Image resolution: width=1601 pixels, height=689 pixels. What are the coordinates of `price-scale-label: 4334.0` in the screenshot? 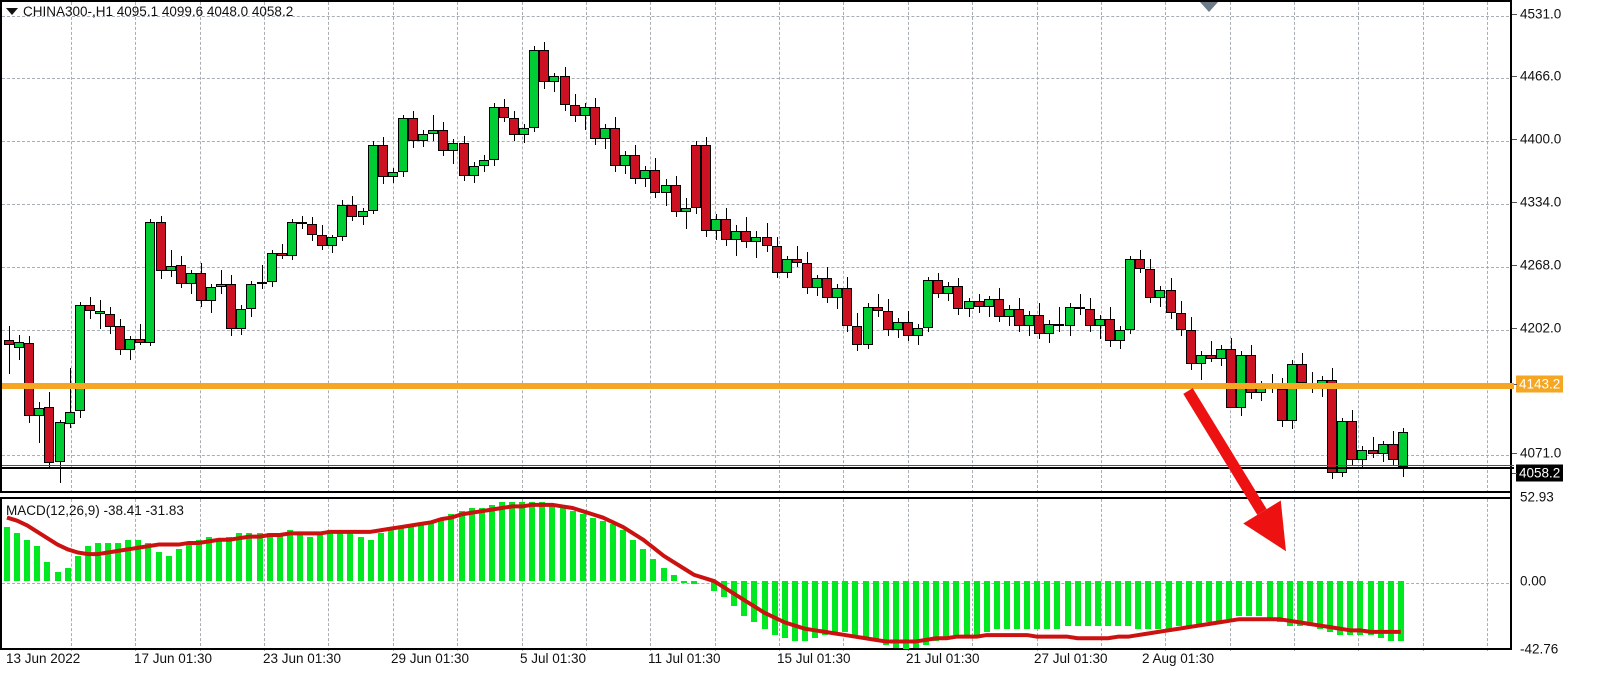 It's located at (1541, 202).